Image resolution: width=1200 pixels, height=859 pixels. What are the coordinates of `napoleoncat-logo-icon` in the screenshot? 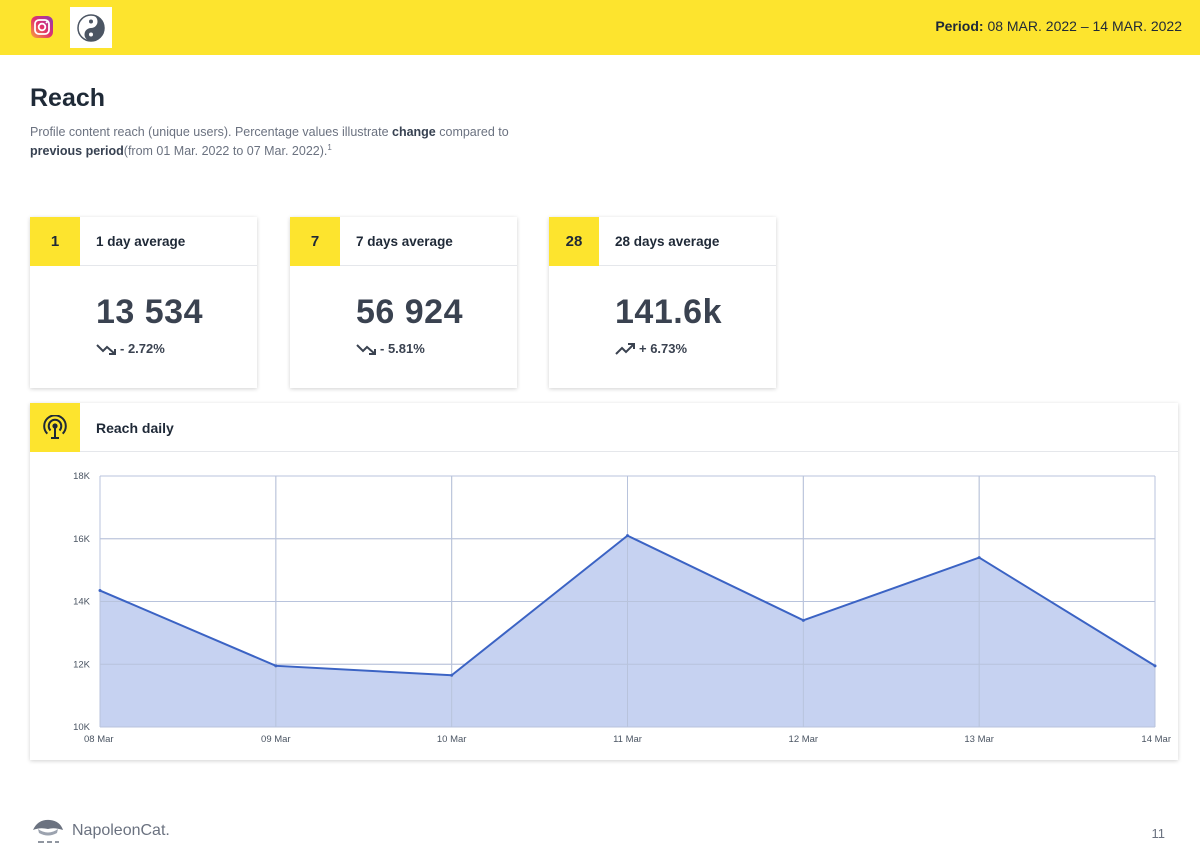 It's located at (48, 831).